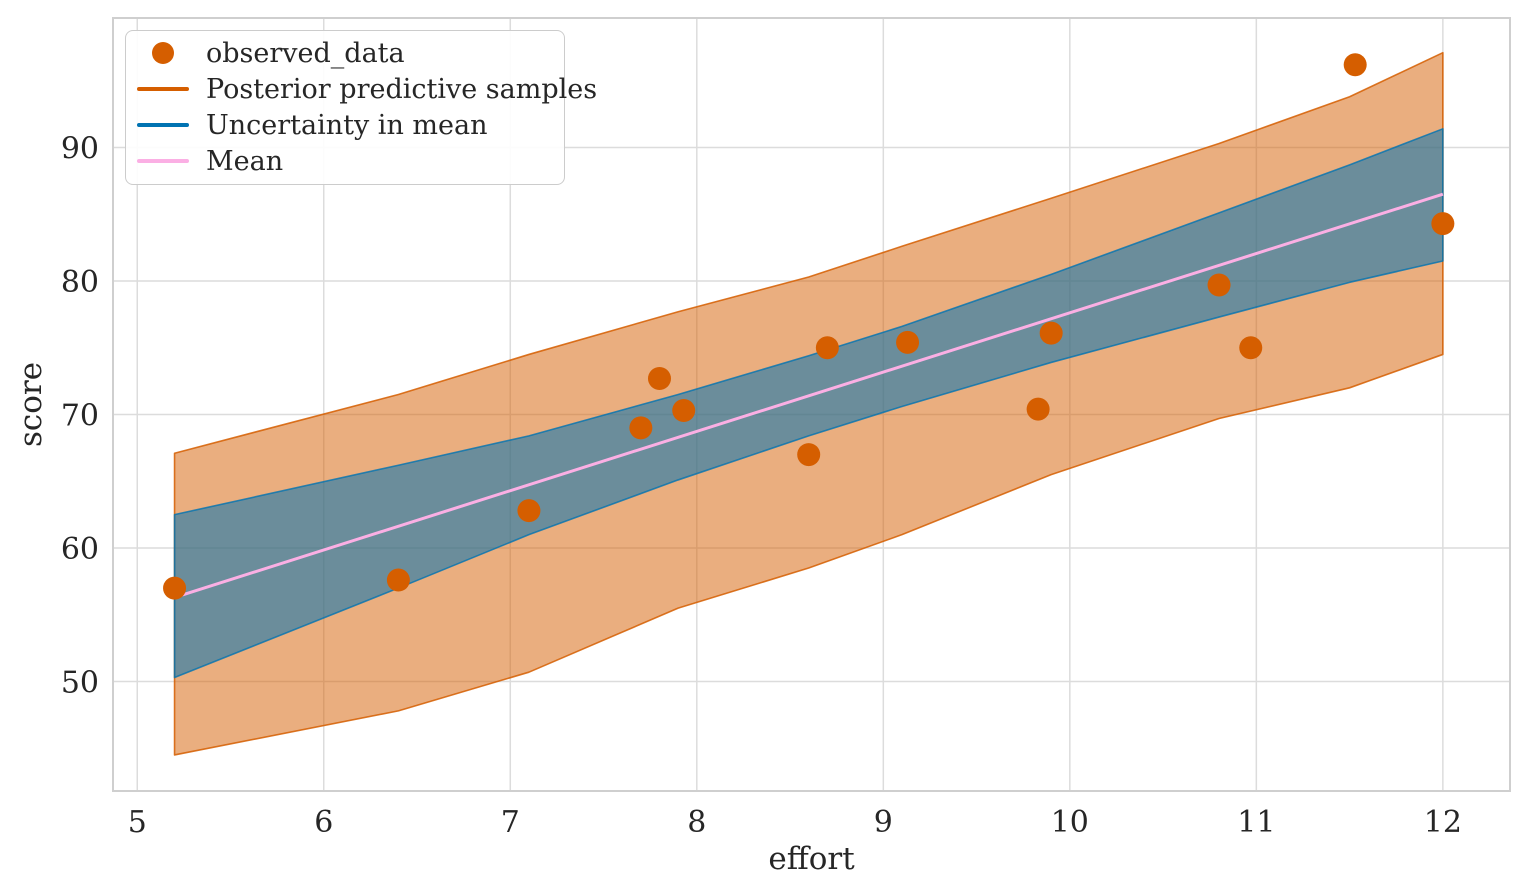 The width and height of the screenshot is (1527, 894). What do you see at coordinates (811, 859) in the screenshot?
I see `x-axis-label: effort` at bounding box center [811, 859].